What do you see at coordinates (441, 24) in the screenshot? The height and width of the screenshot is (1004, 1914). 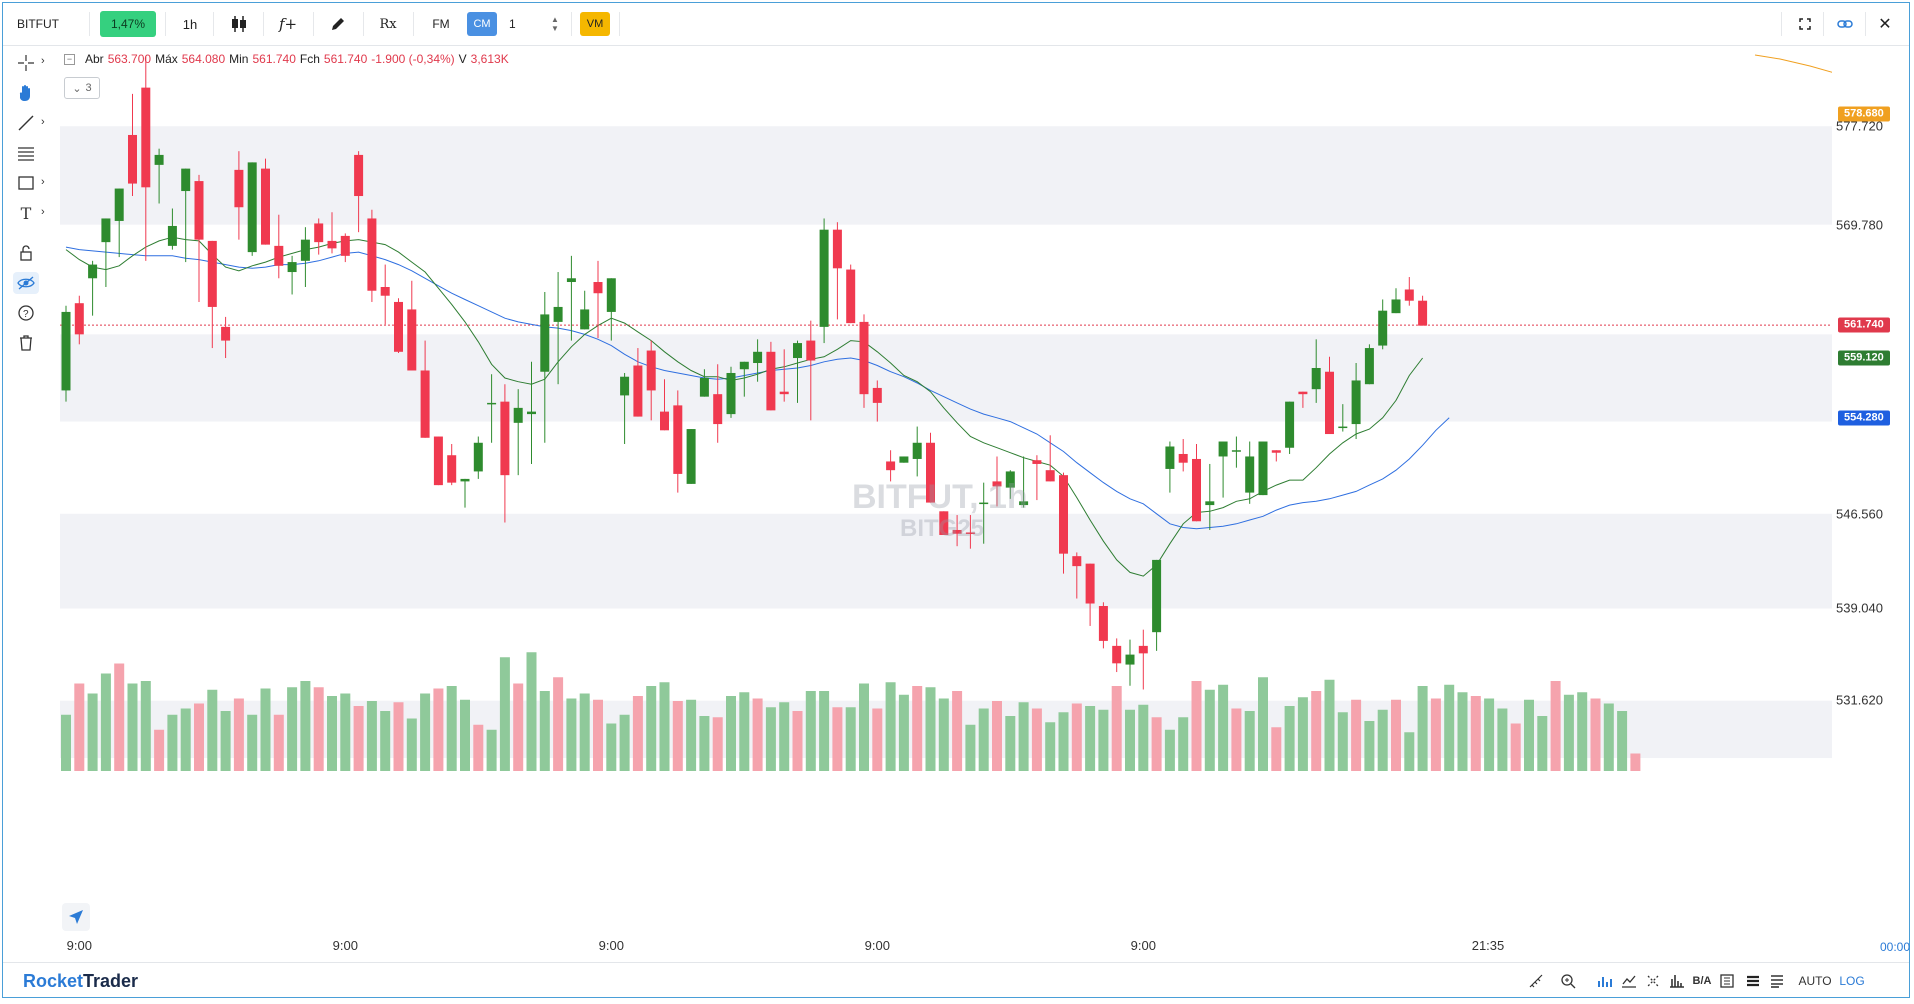 I see `fm-button: FM` at bounding box center [441, 24].